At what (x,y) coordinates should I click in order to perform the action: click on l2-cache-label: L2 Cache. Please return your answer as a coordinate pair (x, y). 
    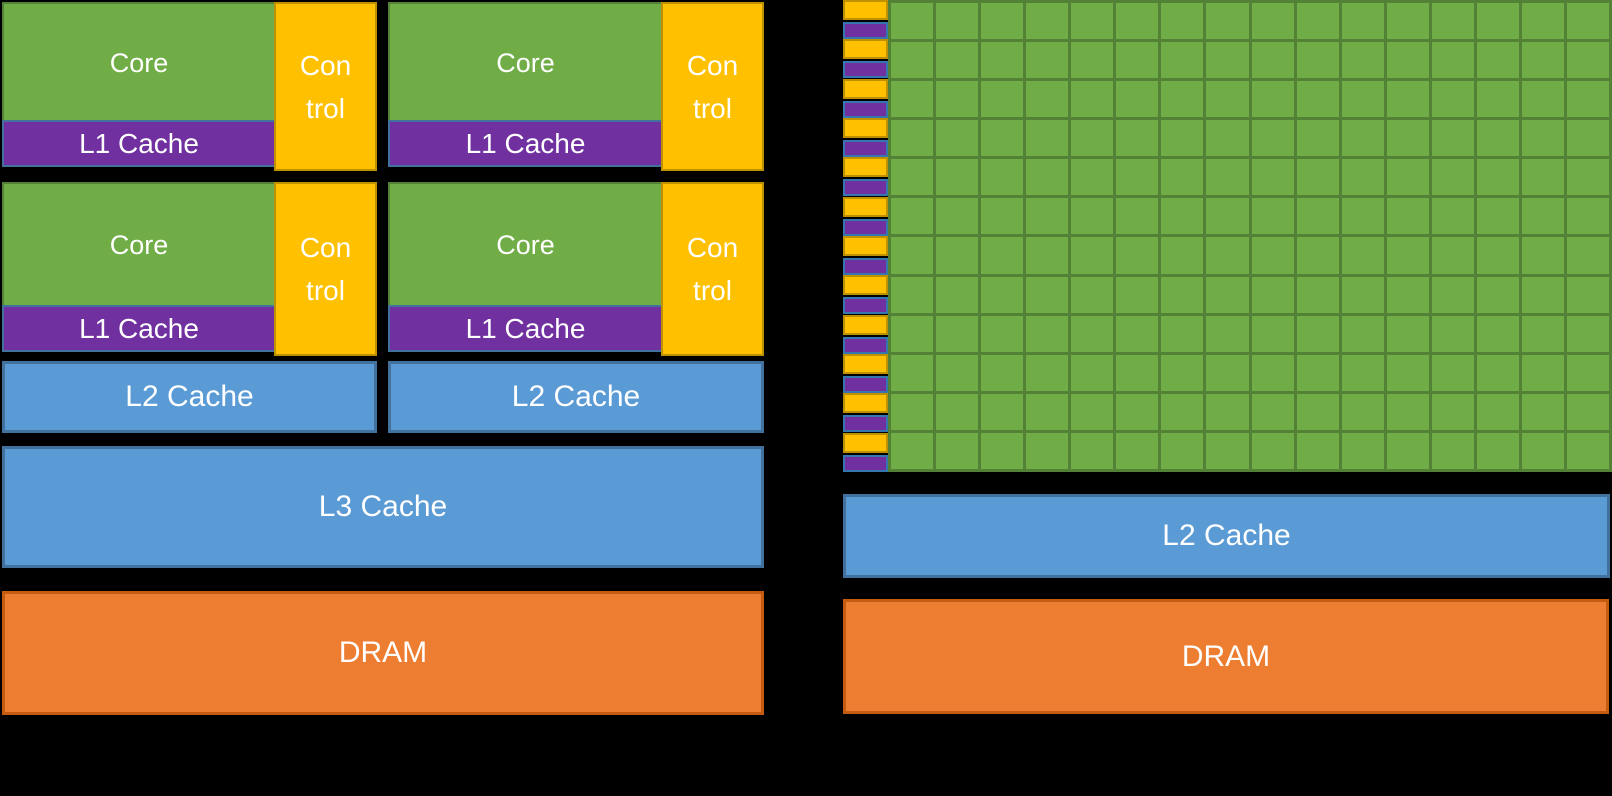
    Looking at the image, I should click on (189, 396).